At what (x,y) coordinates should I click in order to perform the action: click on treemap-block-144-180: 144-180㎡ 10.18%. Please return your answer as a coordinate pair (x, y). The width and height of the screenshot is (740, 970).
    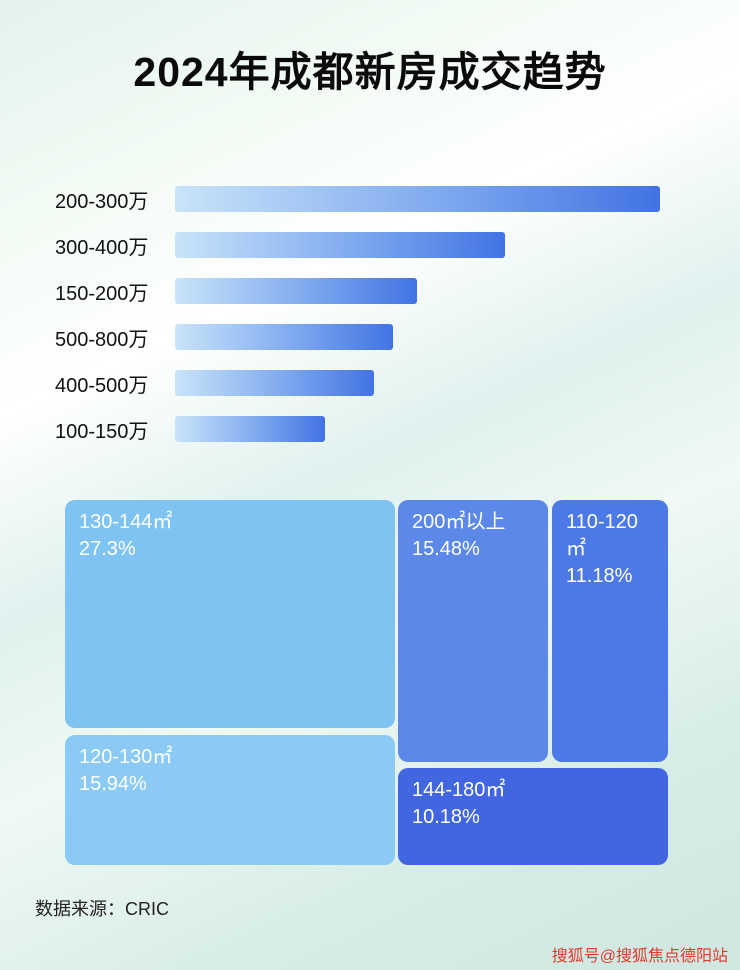
    Looking at the image, I should click on (533, 816).